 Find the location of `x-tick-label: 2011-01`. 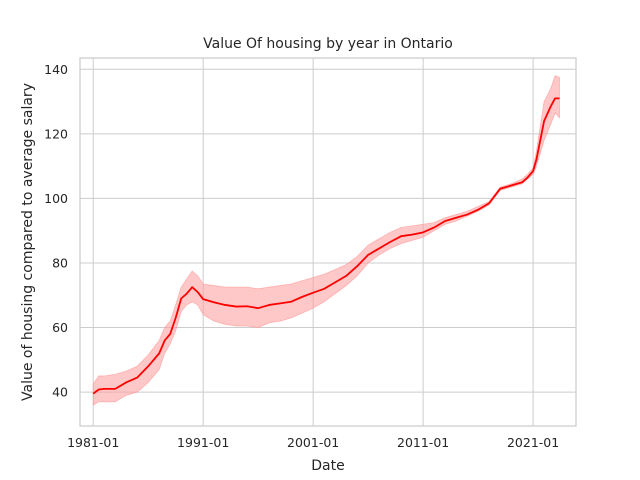

x-tick-label: 2011-01 is located at coordinates (423, 442).